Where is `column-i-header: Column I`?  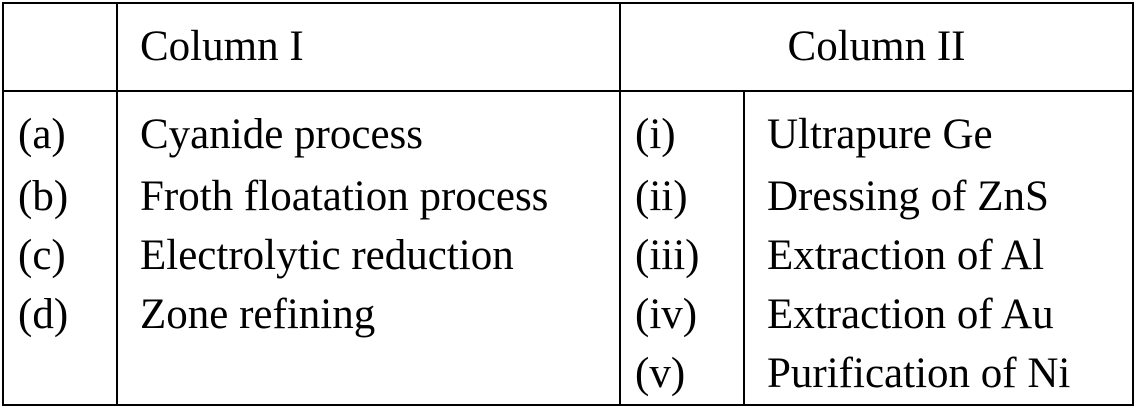
column-i-header: Column I is located at coordinates (368, 47).